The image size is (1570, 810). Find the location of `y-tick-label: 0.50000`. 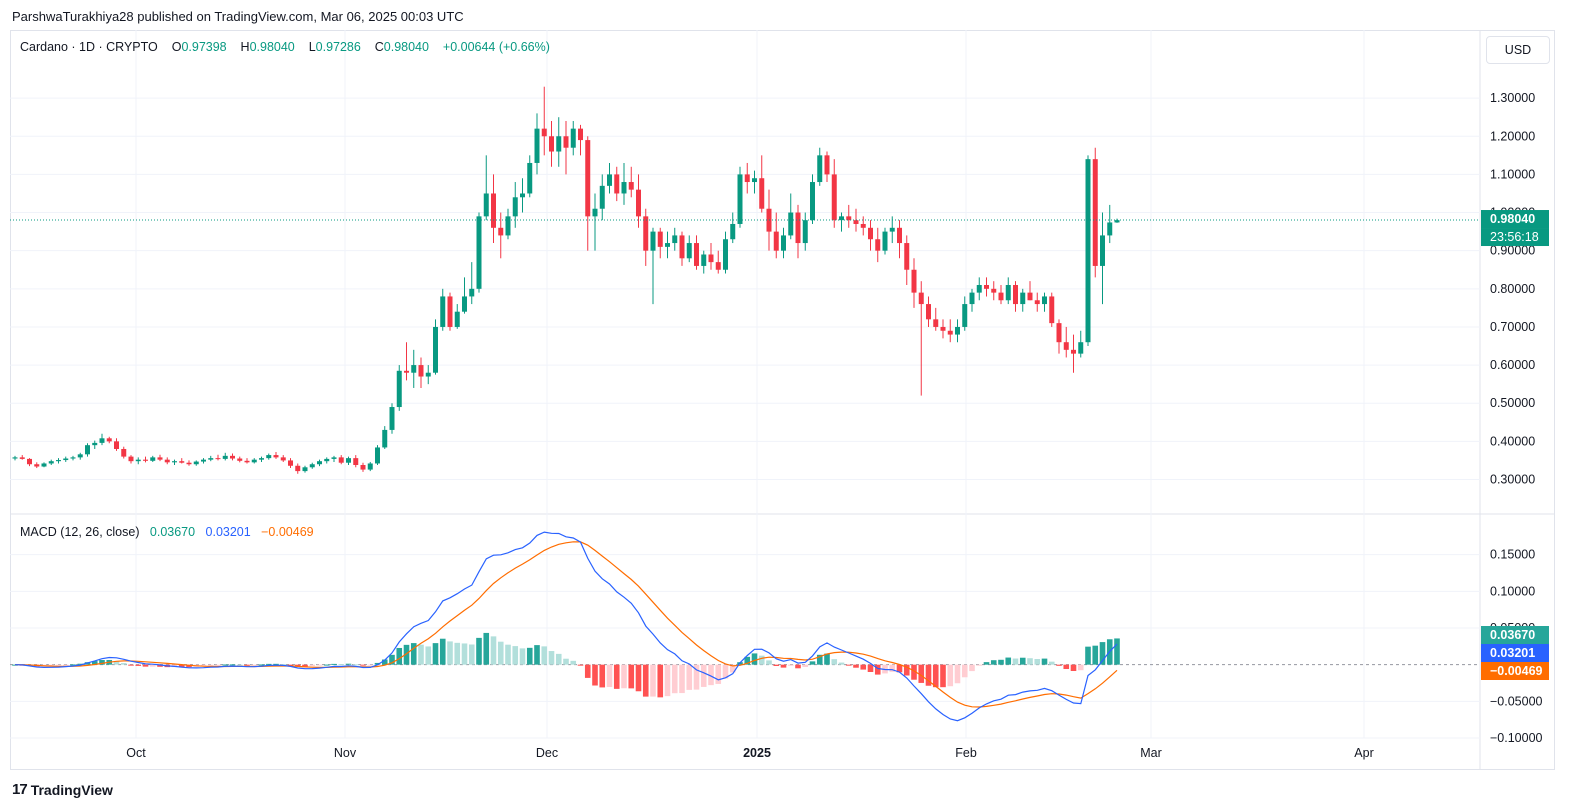

y-tick-label: 0.50000 is located at coordinates (1512, 403).